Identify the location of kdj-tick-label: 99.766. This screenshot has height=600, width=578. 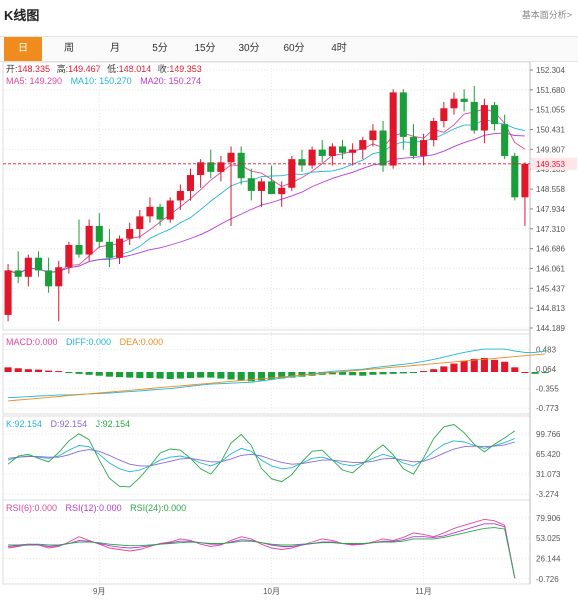
(548, 434).